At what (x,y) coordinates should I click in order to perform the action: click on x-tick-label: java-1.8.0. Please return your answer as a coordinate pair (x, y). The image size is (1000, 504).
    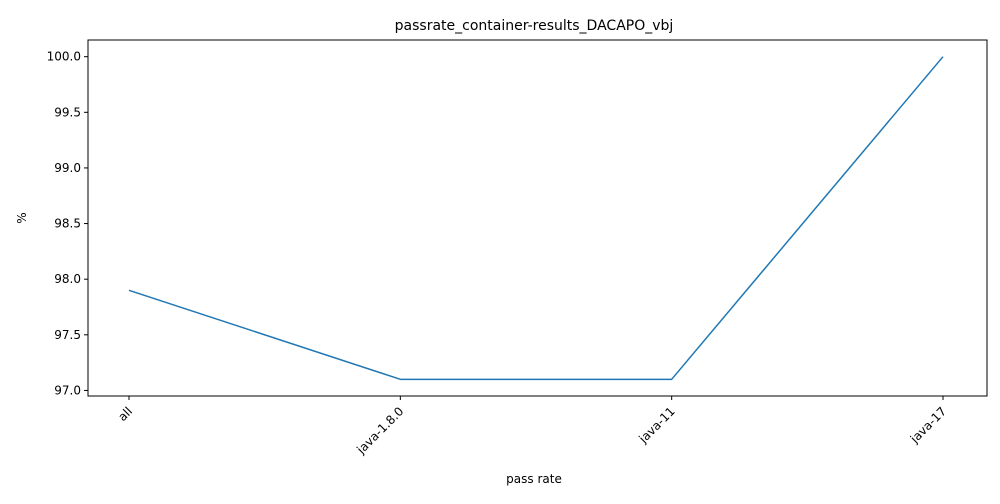
    Looking at the image, I should click on (379, 430).